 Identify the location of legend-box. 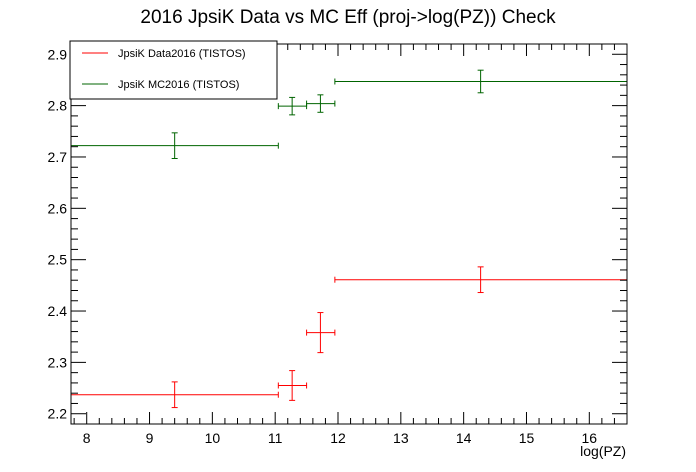
(173, 70).